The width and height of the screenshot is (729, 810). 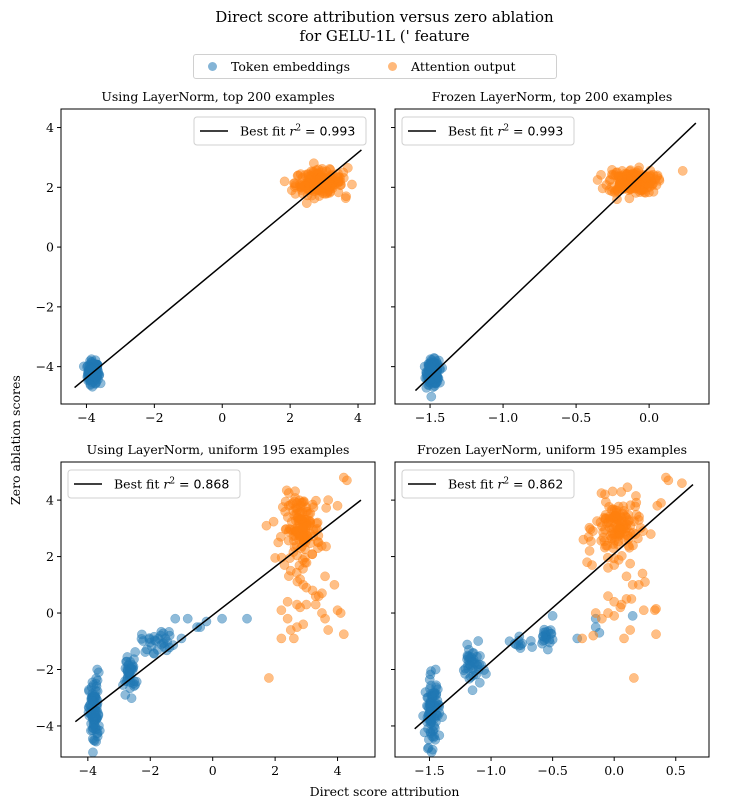 I want to click on legend-marker-token-embeddings, so click(x=212, y=66).